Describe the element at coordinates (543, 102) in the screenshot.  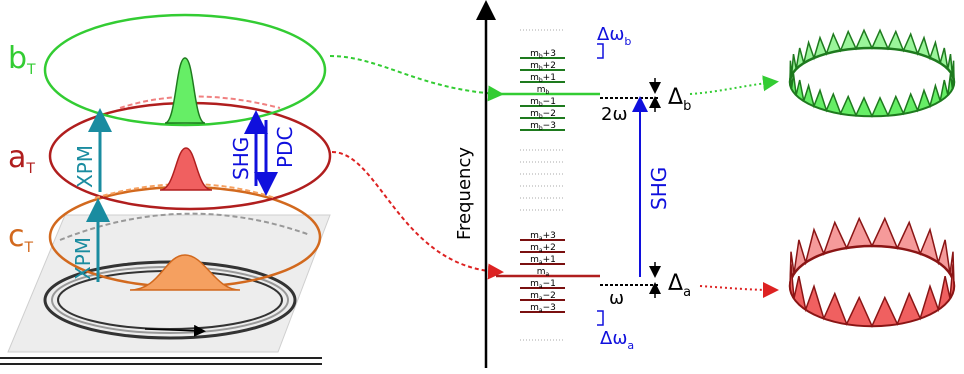
I see `mode-b-level-label: mb−1` at that location.